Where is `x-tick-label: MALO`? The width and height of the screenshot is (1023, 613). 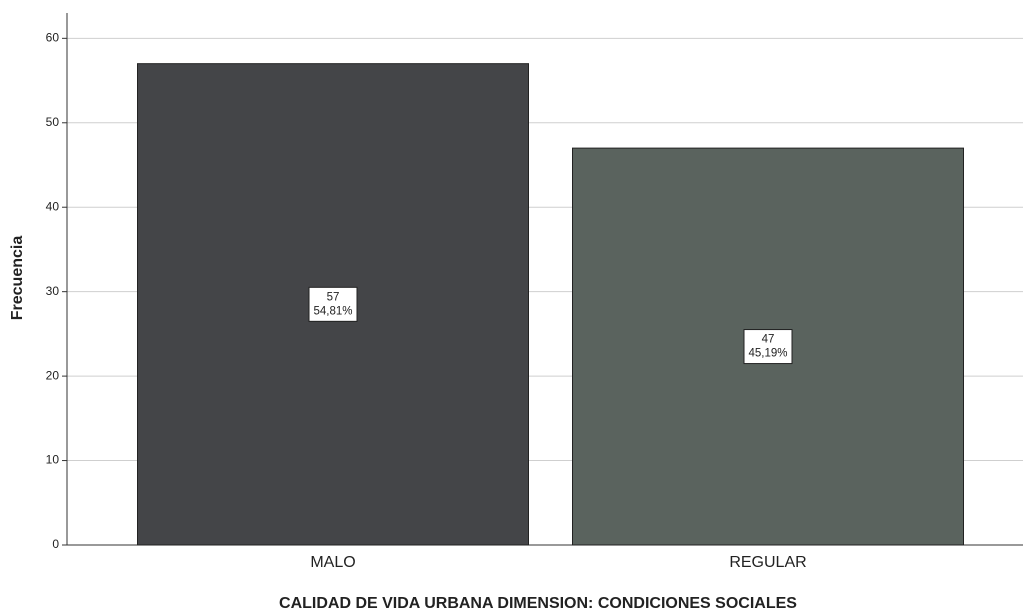 x-tick-label: MALO is located at coordinates (332, 562).